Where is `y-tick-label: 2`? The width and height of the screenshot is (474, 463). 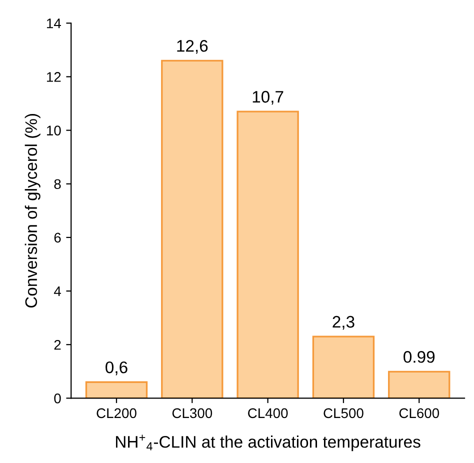 y-tick-label: 2 is located at coordinates (57, 345).